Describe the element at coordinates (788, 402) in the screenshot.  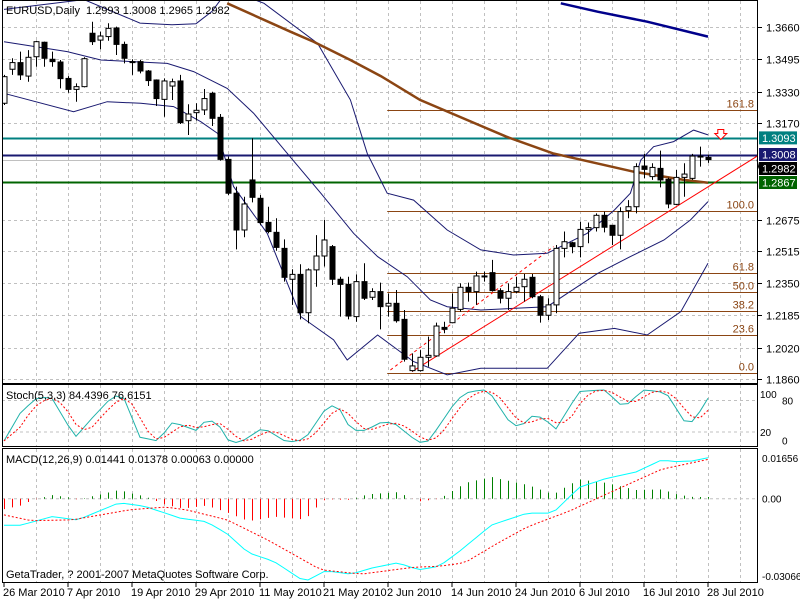
I see `stochastic-axis-label: 80` at that location.